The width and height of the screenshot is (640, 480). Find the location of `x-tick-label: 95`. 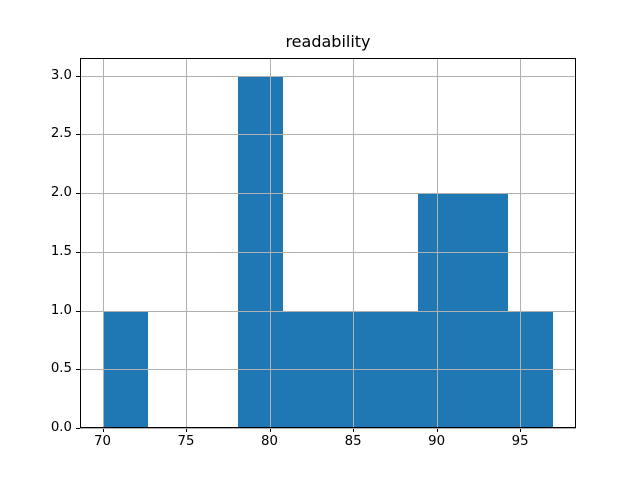

x-tick-label: 95 is located at coordinates (520, 441).